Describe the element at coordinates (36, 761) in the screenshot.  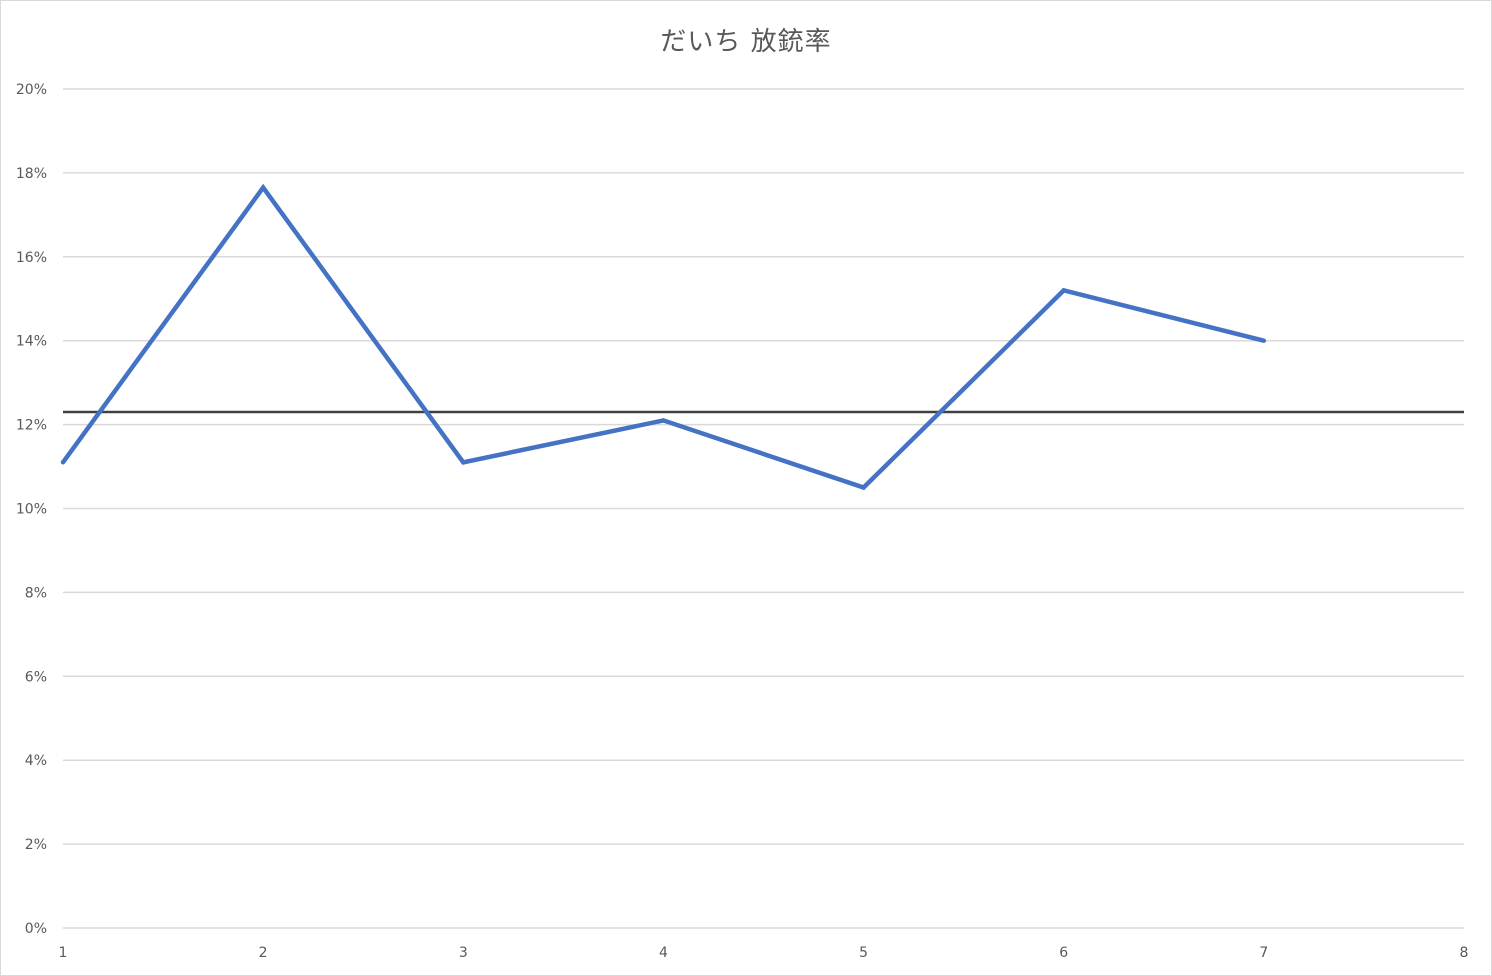
I see `y-tick-label: 4%` at that location.